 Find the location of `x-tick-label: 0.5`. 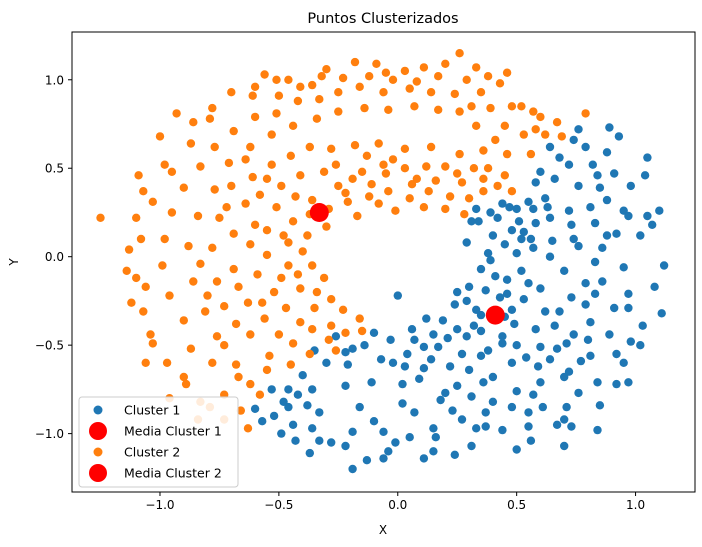

x-tick-label: 0.5 is located at coordinates (516, 505).